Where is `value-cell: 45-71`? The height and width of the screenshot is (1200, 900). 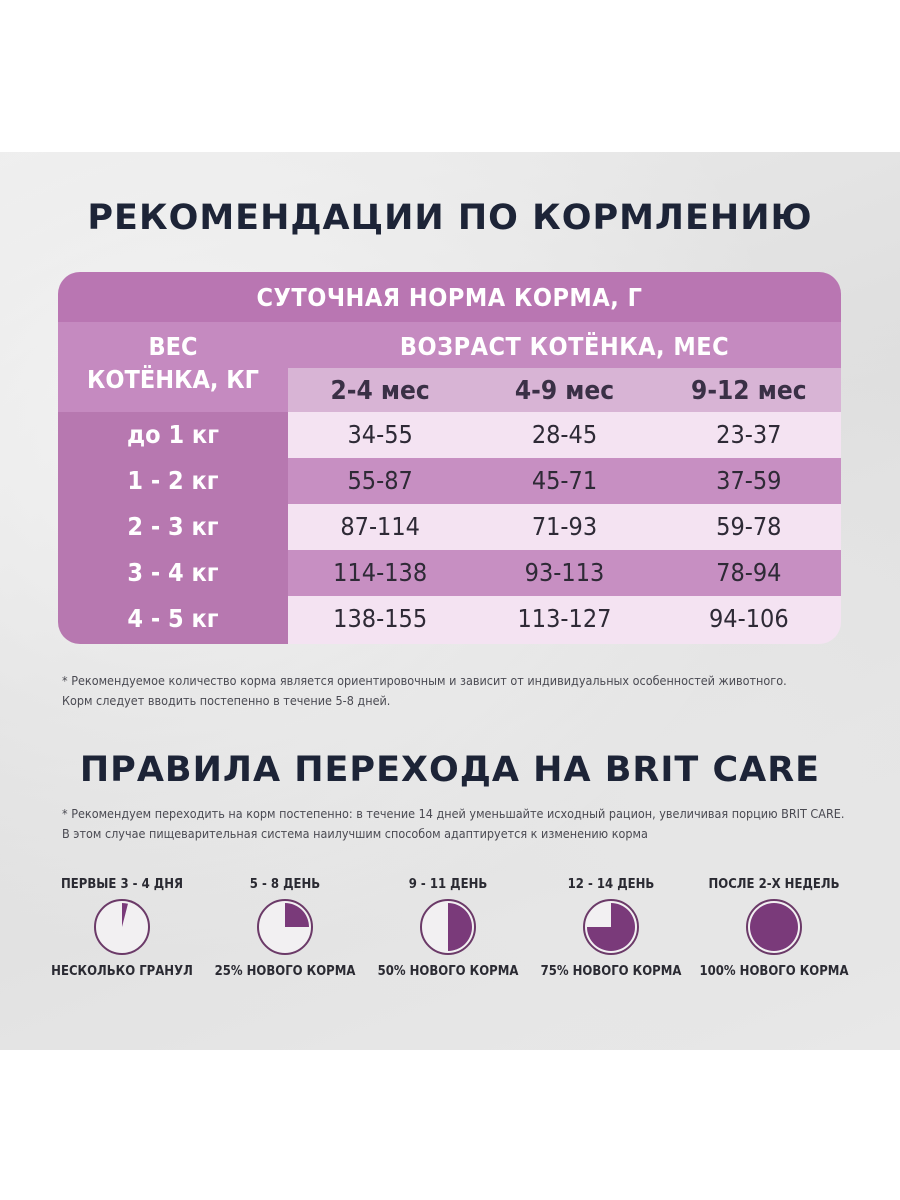 value-cell: 45-71 is located at coordinates (564, 480).